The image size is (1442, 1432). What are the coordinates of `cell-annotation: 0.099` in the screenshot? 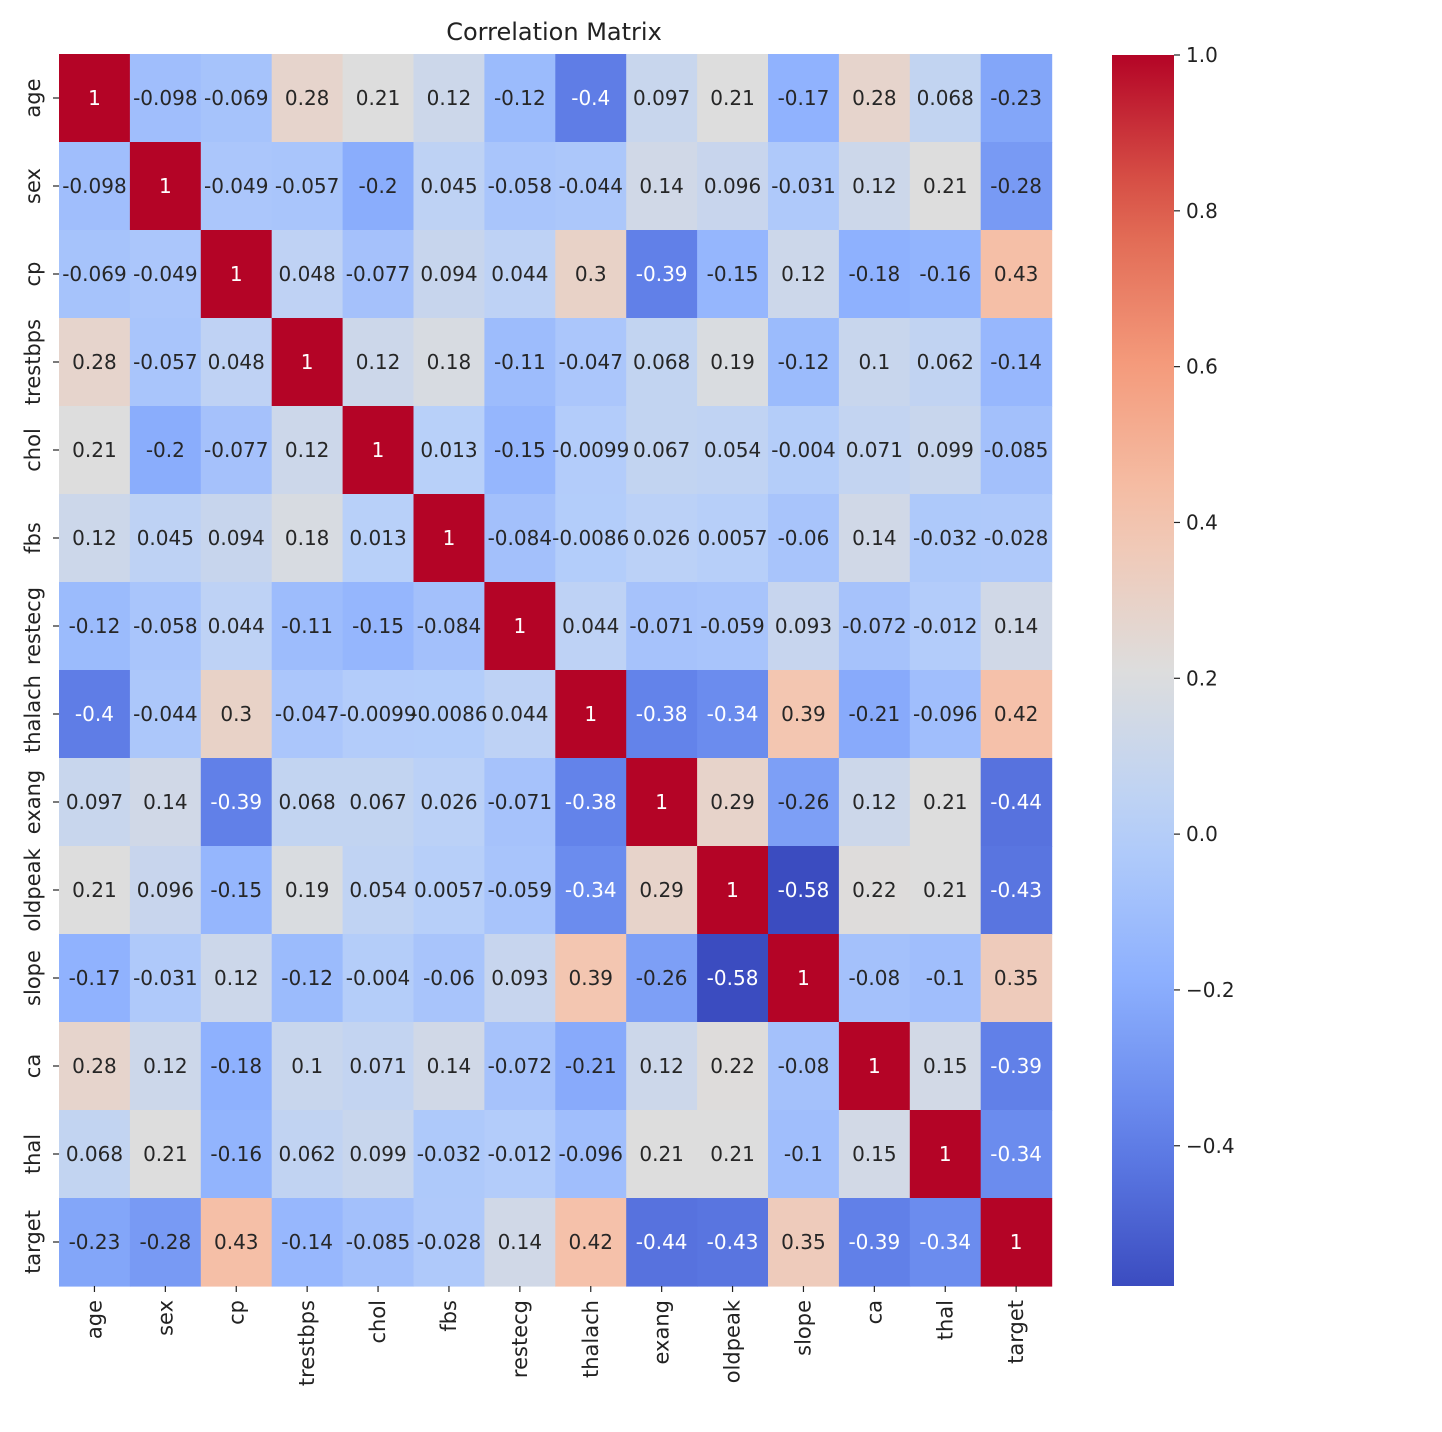 It's located at (945, 450).